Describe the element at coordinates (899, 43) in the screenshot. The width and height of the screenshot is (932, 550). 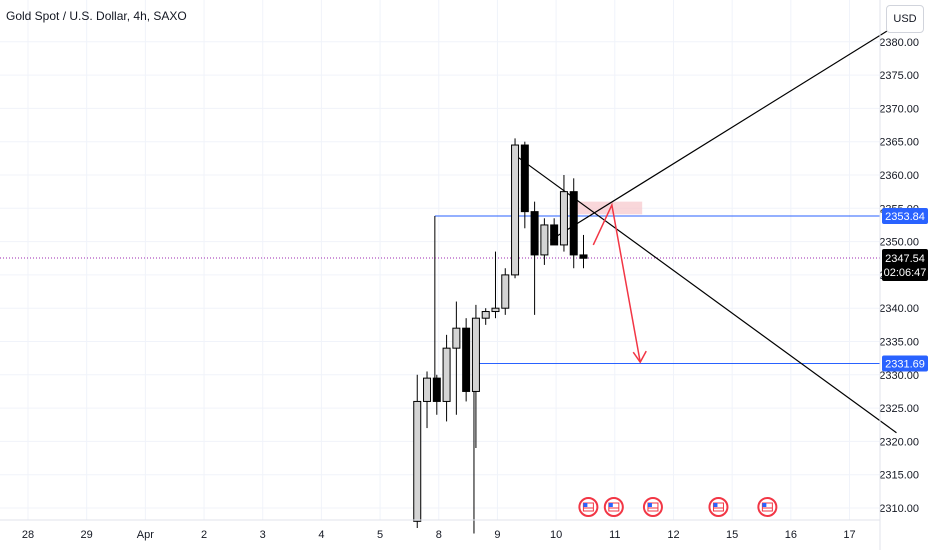
I see `y-tick-label: 2380.00` at that location.